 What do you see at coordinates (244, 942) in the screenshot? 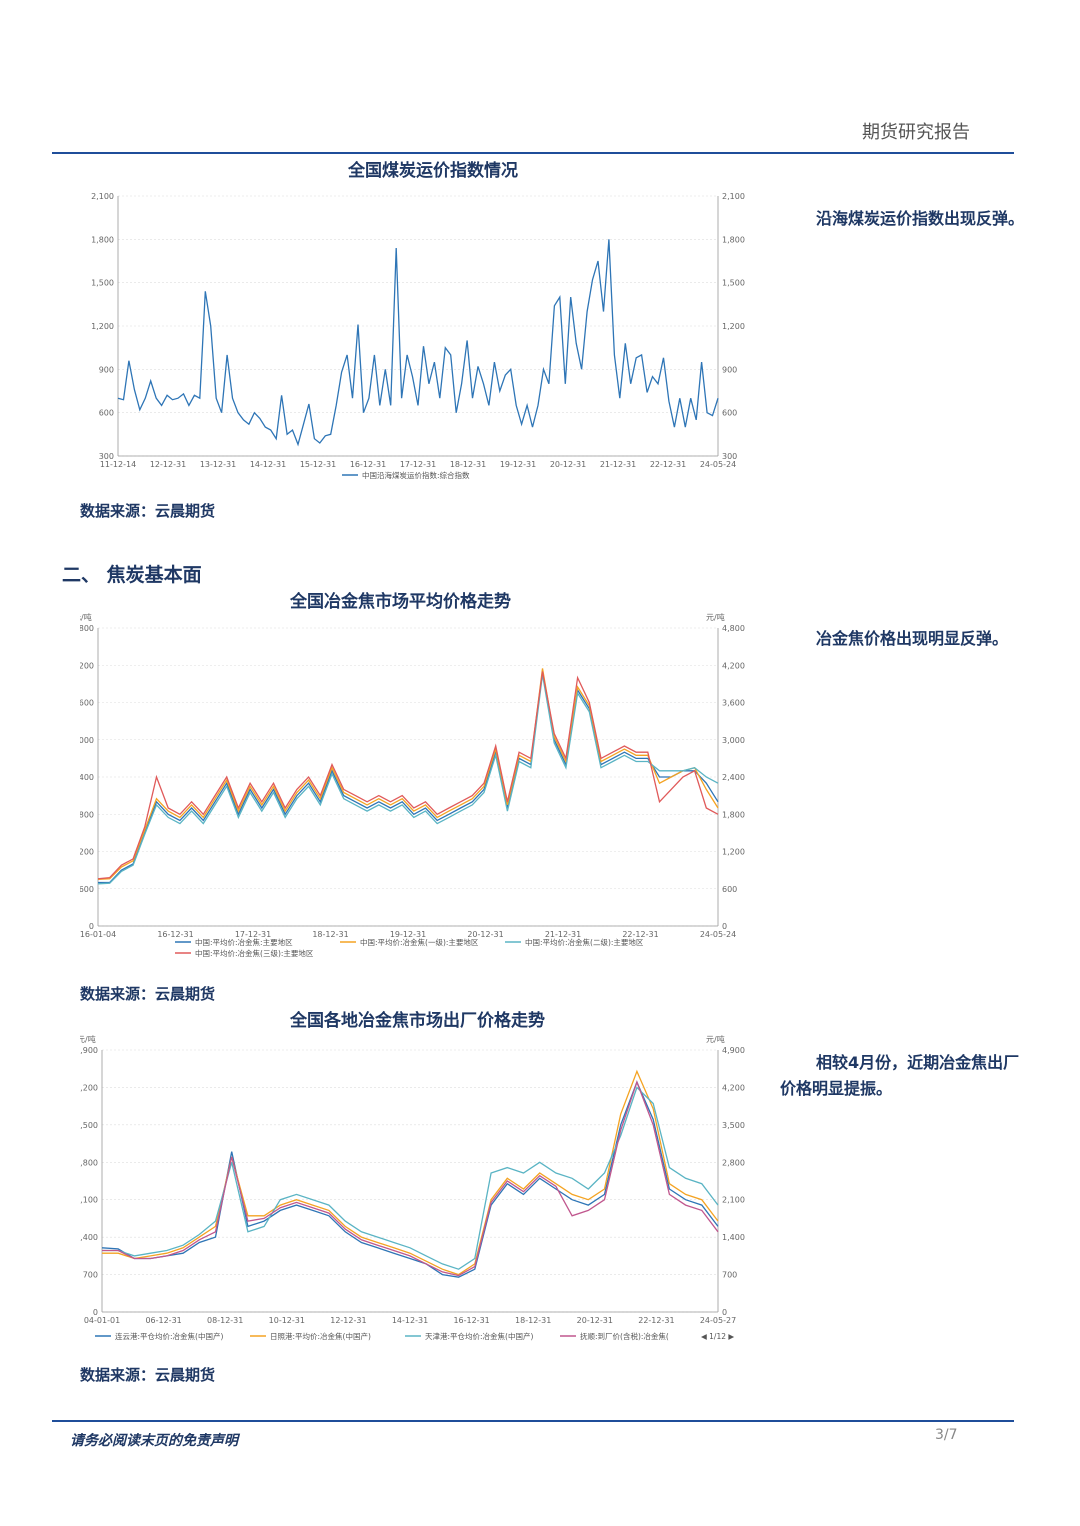
I see `legend-label: 中国:平均价:冶金焦:主要地区` at bounding box center [244, 942].